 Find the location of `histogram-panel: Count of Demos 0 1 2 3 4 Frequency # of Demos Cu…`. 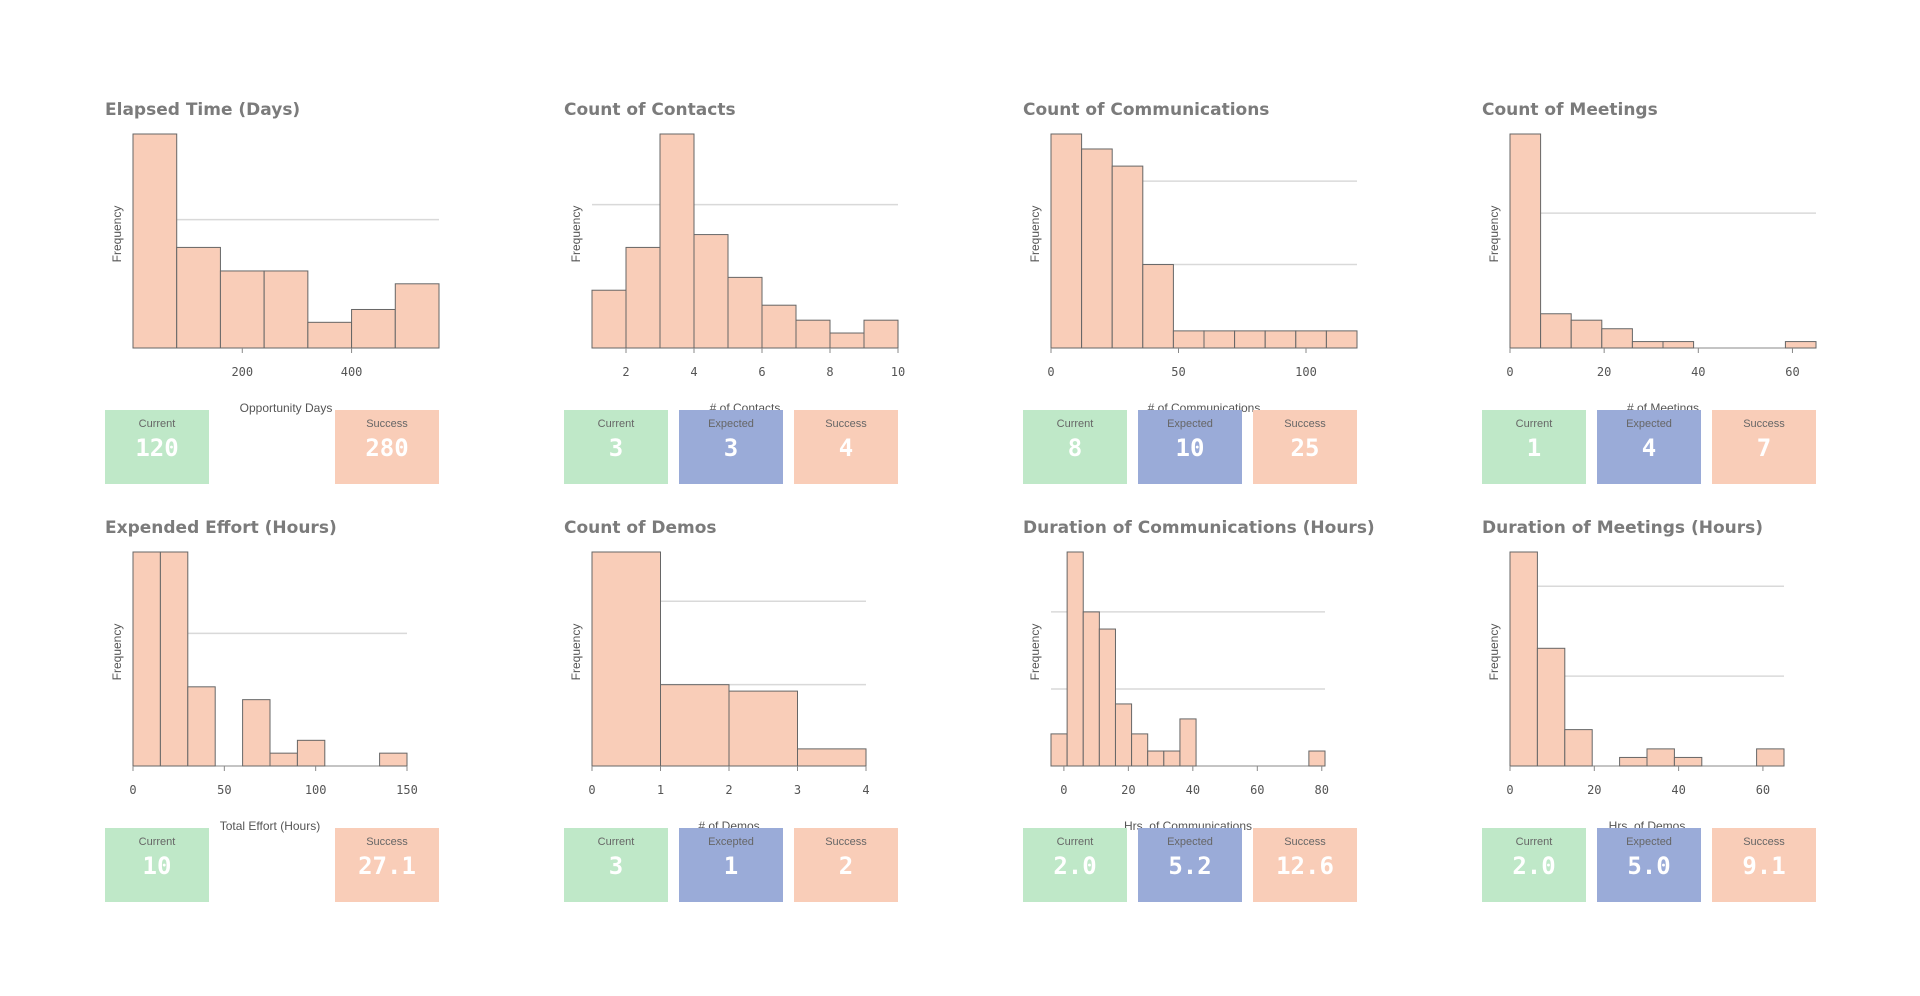

histogram-panel: Count of Demos 0 1 2 3 4 Frequency # of Demos Cu… is located at coordinates (764, 738).